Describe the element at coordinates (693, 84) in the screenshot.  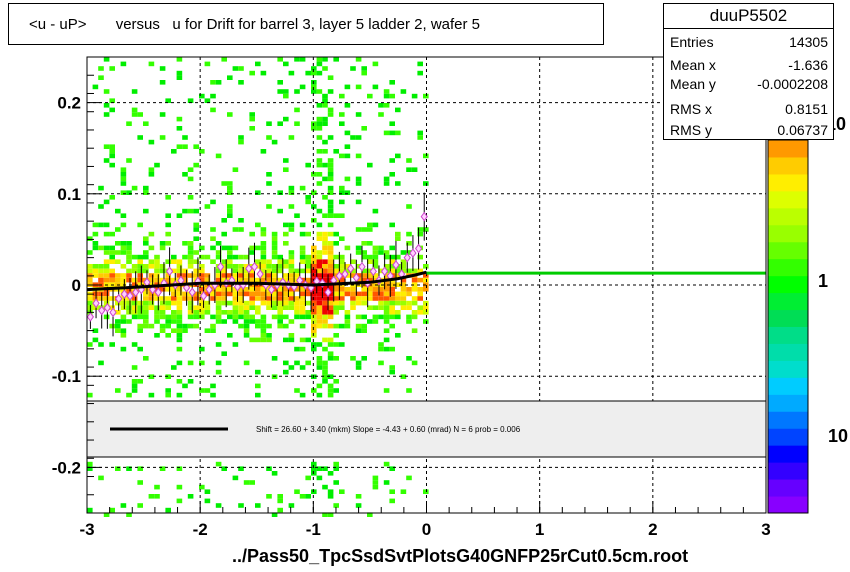
I see `stat-label: Mean y` at that location.